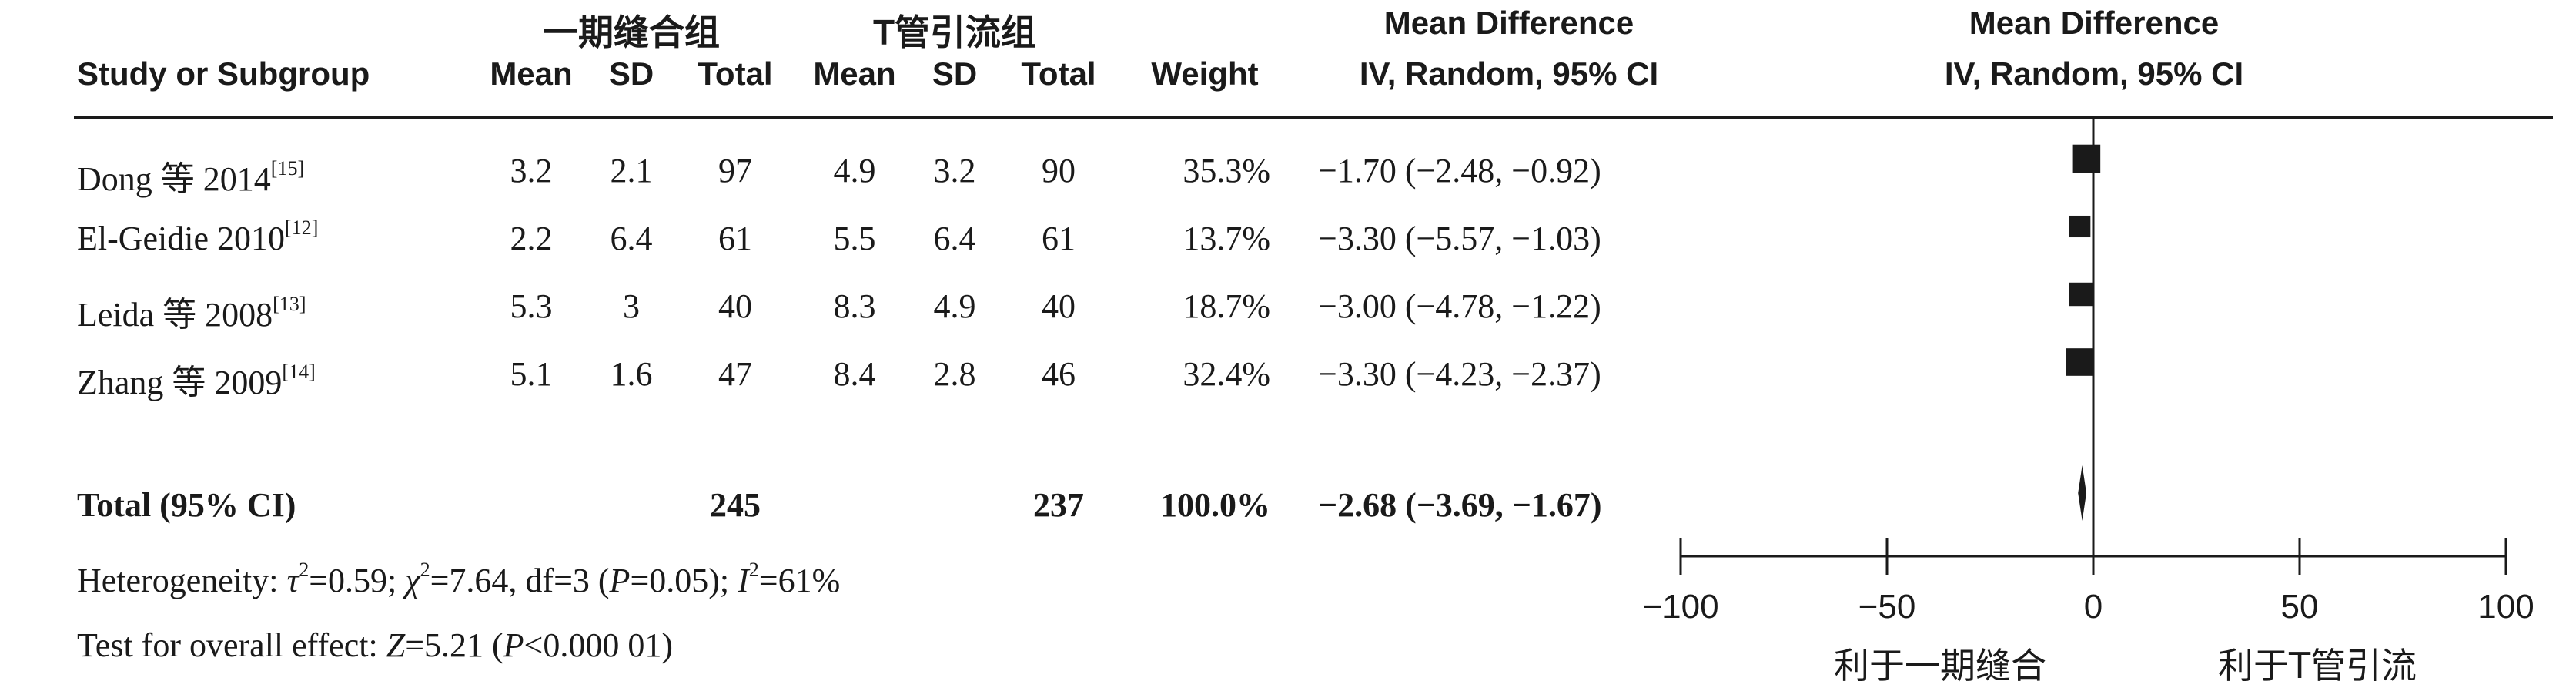  What do you see at coordinates (1059, 171) in the screenshot?
I see `total2-cell: 90` at bounding box center [1059, 171].